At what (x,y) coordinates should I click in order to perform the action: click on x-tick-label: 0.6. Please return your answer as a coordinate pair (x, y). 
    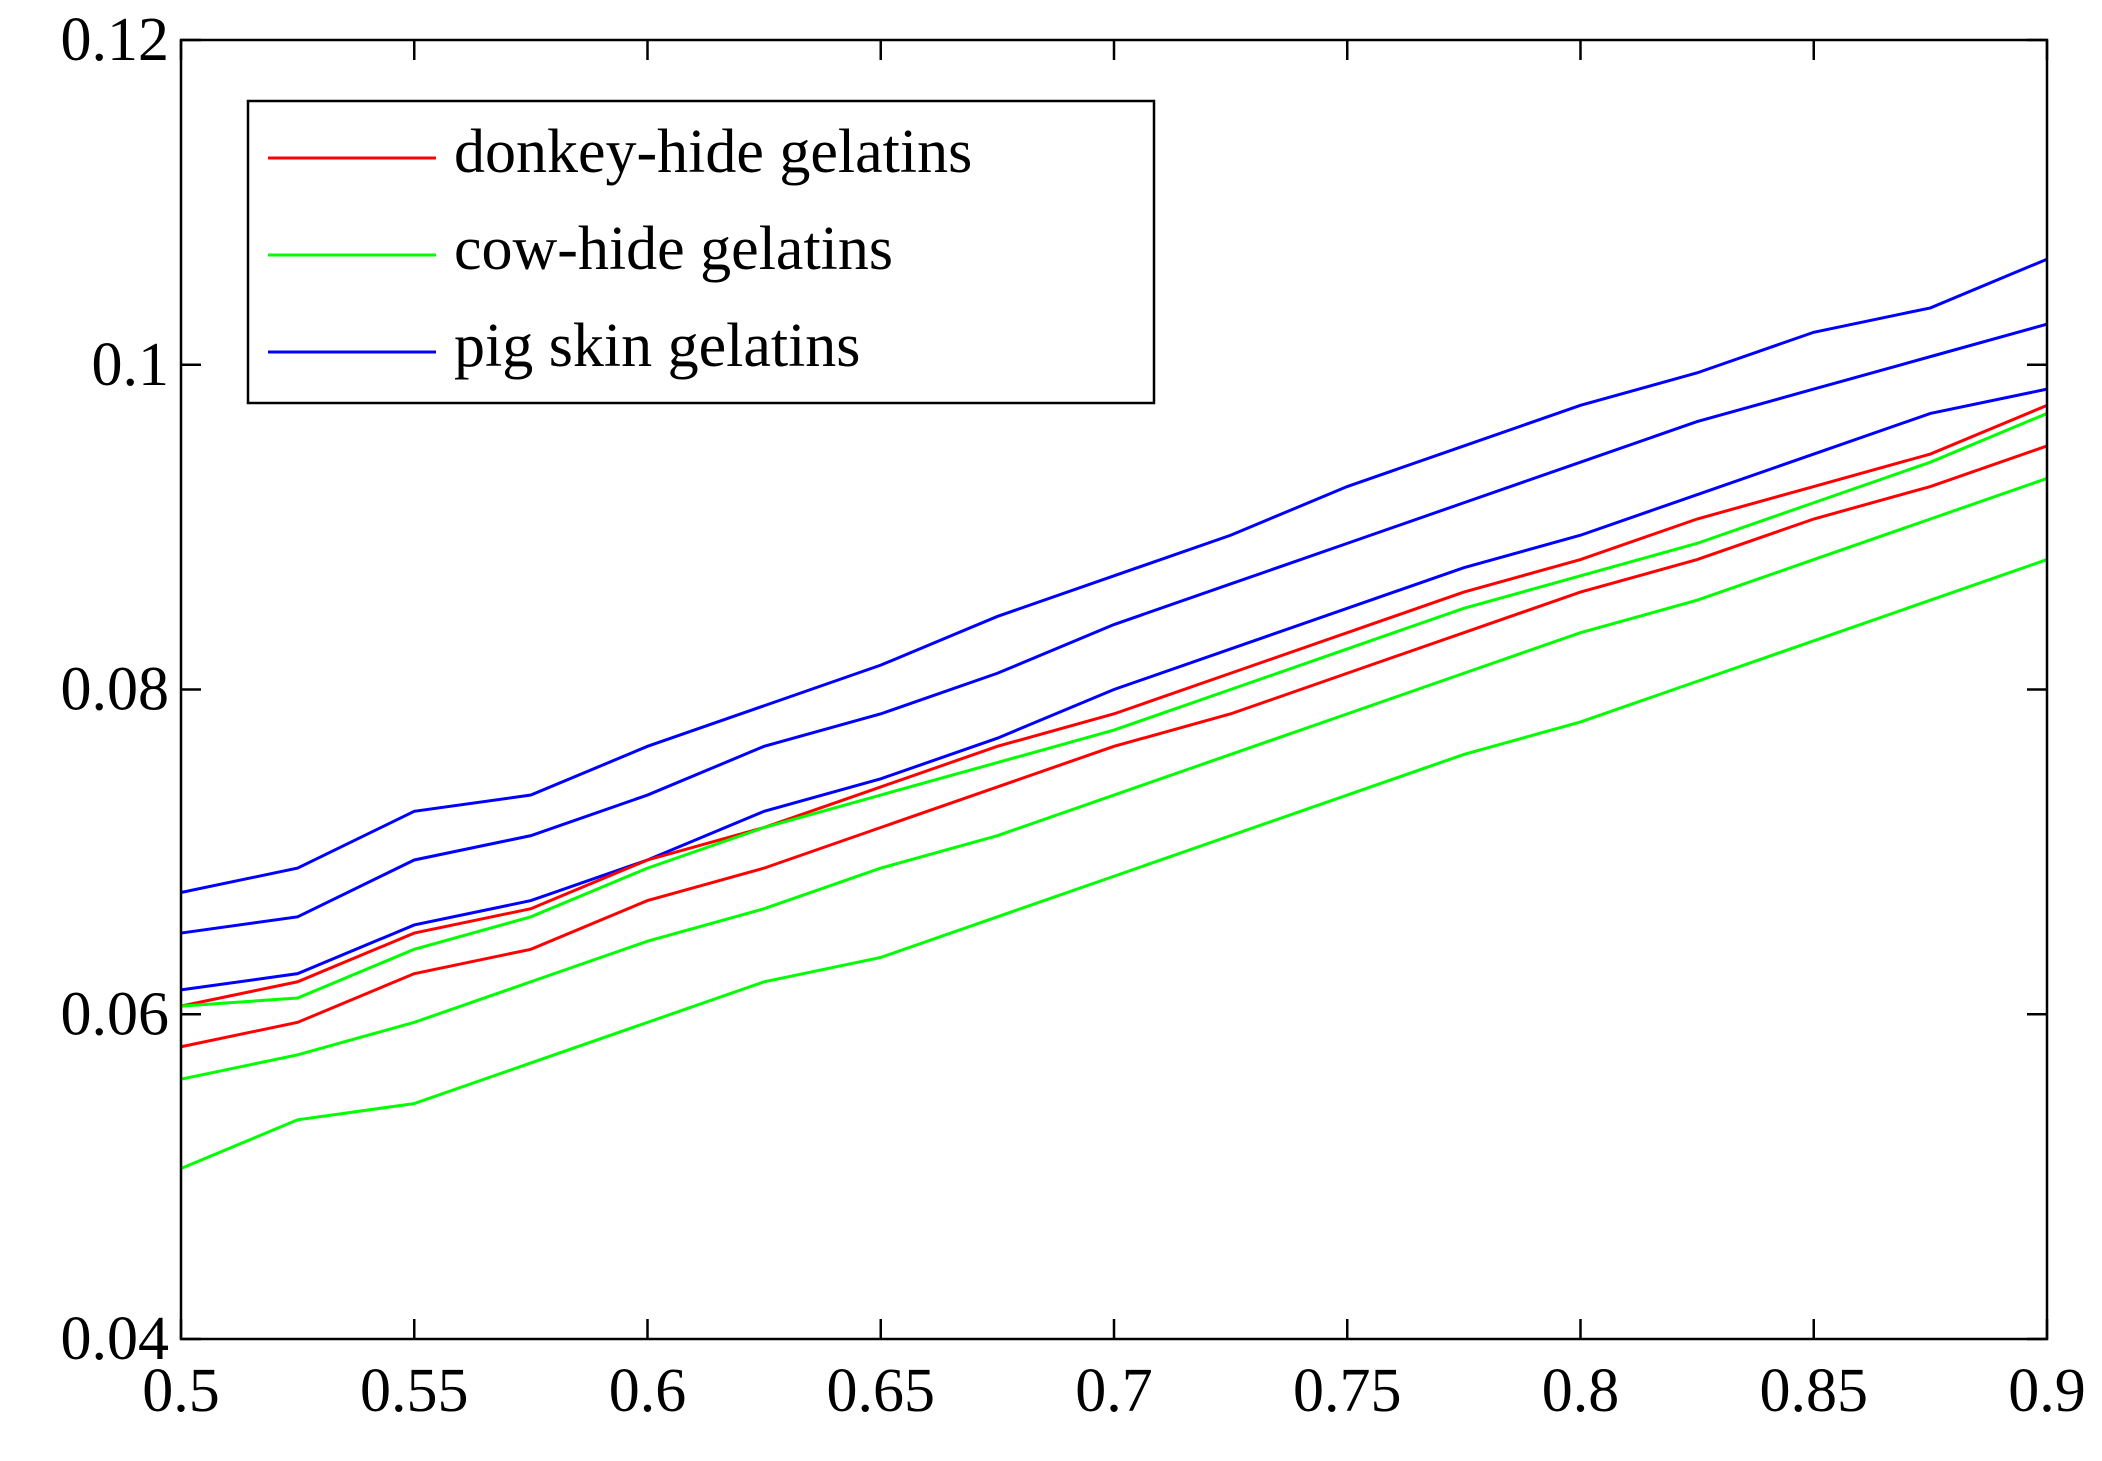
    Looking at the image, I should click on (648, 1391).